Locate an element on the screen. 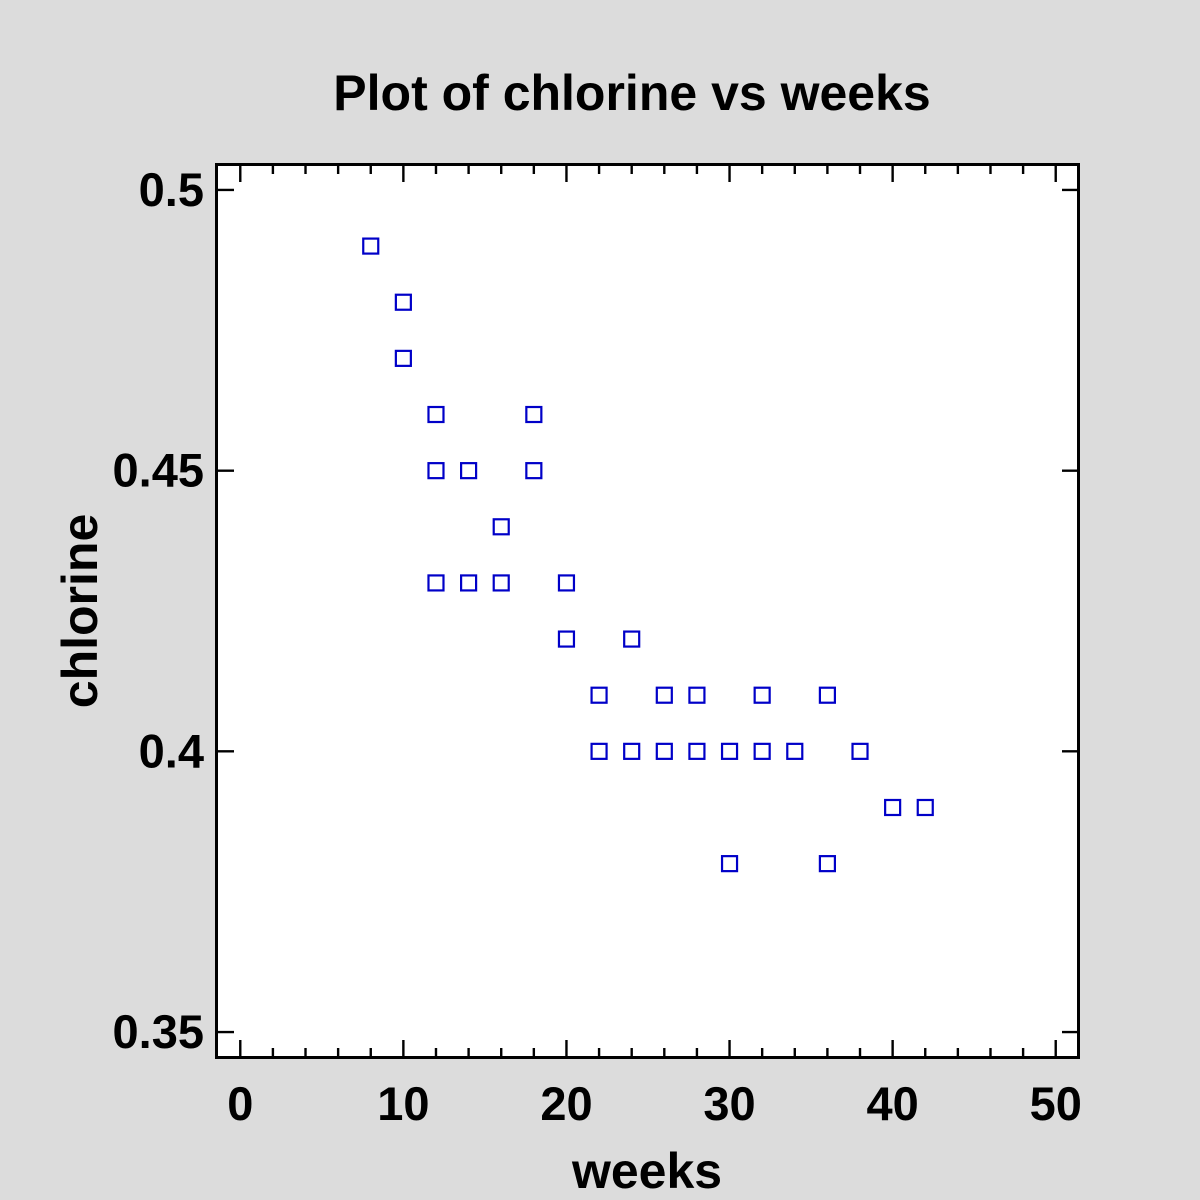  y-tick-label: 0.45 is located at coordinates (158, 470).